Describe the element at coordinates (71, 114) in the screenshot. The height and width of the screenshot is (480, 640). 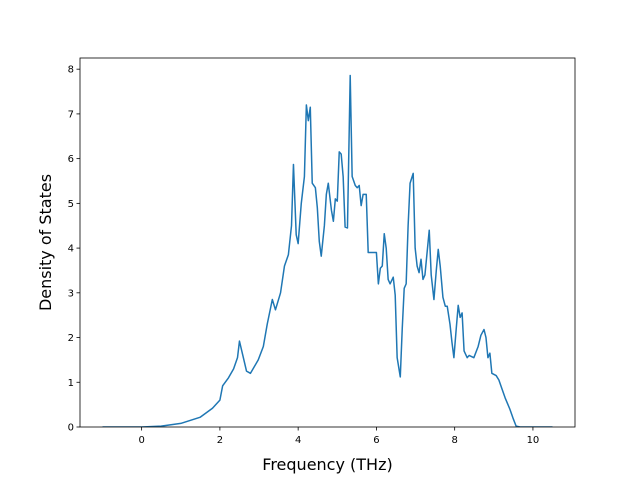
I see `y-tick-label: 7` at that location.